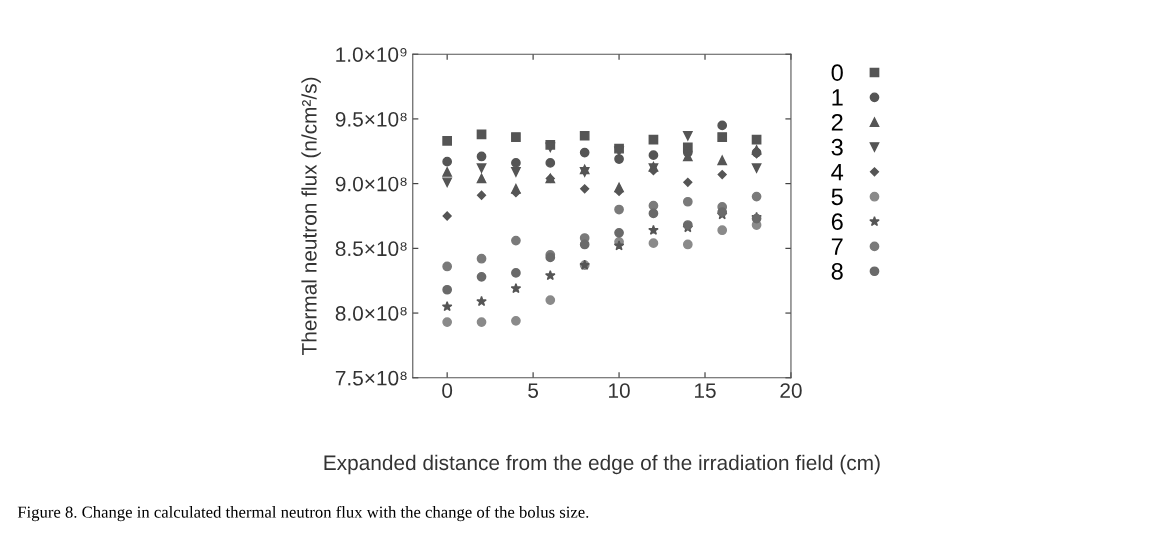 The height and width of the screenshot is (542, 1153). Describe the element at coordinates (837, 122) in the screenshot. I see `legend-label: 2` at that location.